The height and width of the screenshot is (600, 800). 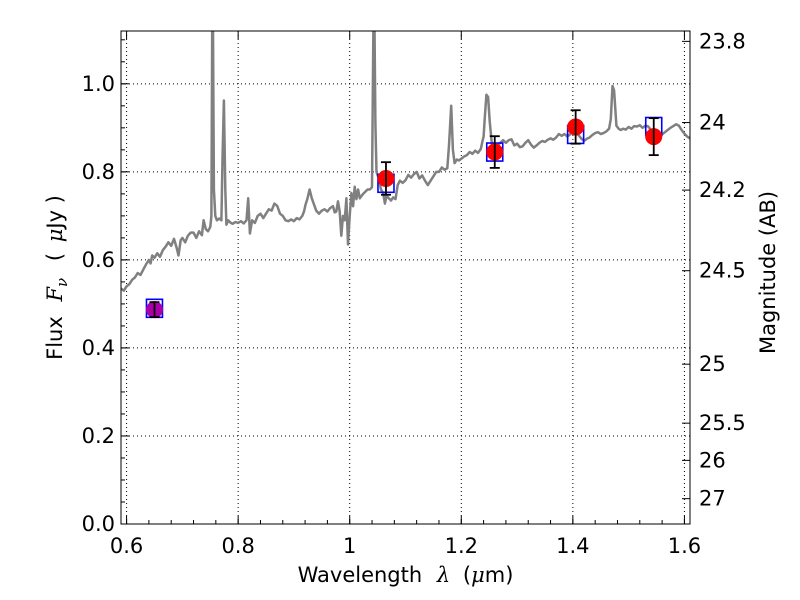 I want to click on y-axis-label-unit-open: (, so click(x=55, y=257).